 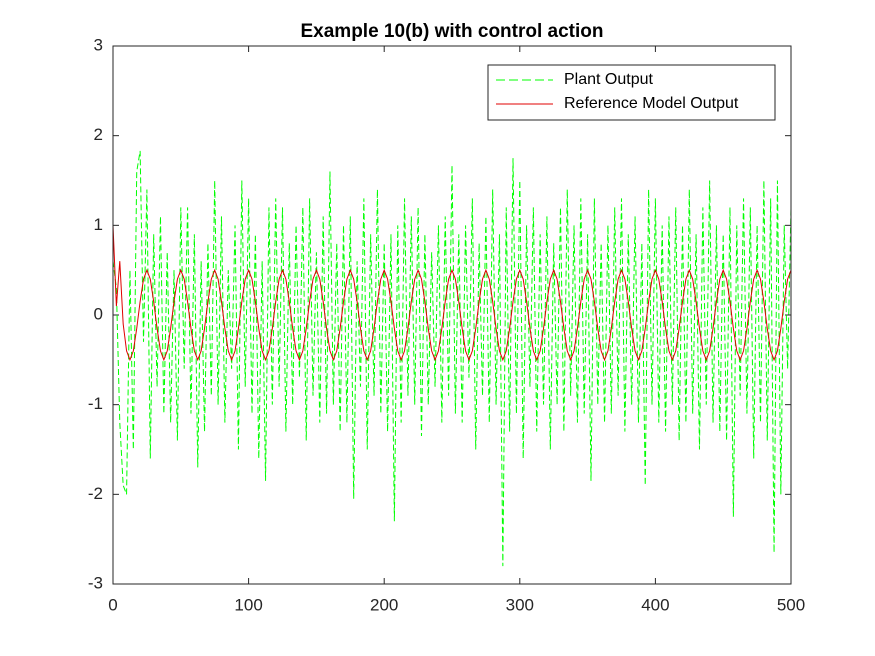 I want to click on x-tick-label: 400, so click(x=655, y=604).